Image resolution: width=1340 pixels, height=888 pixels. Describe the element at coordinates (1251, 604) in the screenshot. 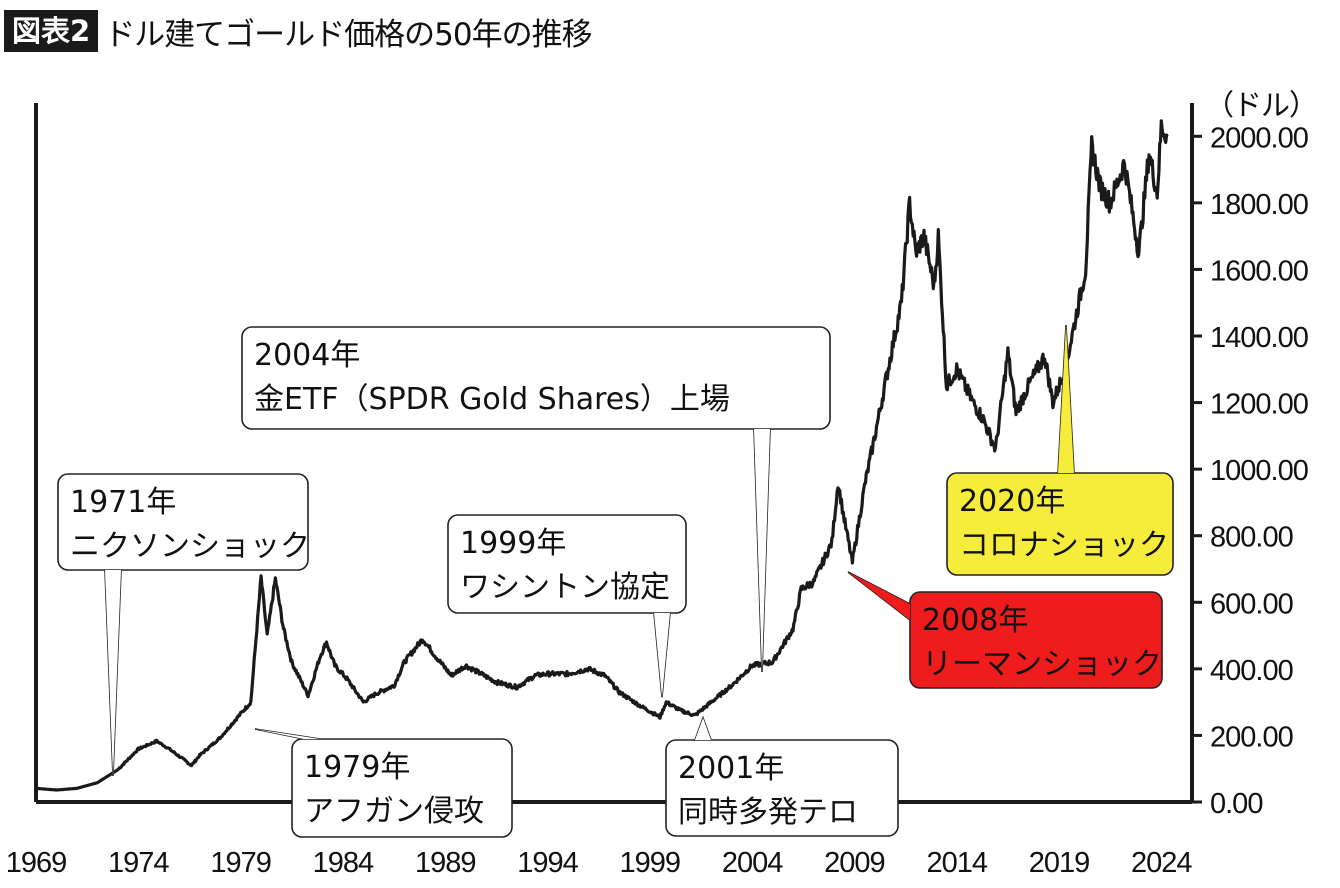

I see `y-tick-label: 600.00` at that location.